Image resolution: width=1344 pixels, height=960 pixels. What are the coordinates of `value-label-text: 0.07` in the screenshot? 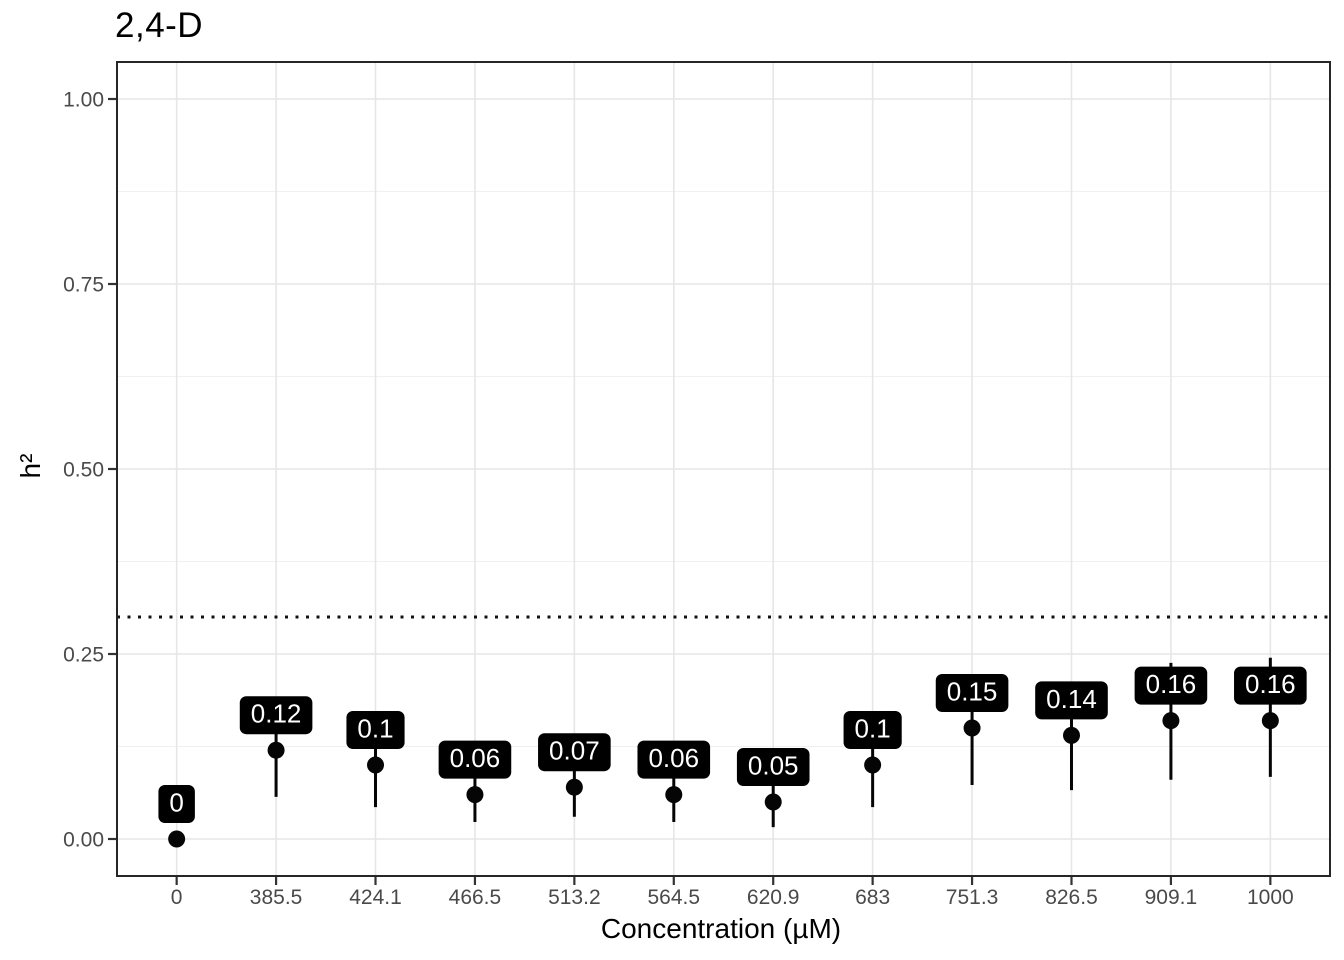 It's located at (574, 751).